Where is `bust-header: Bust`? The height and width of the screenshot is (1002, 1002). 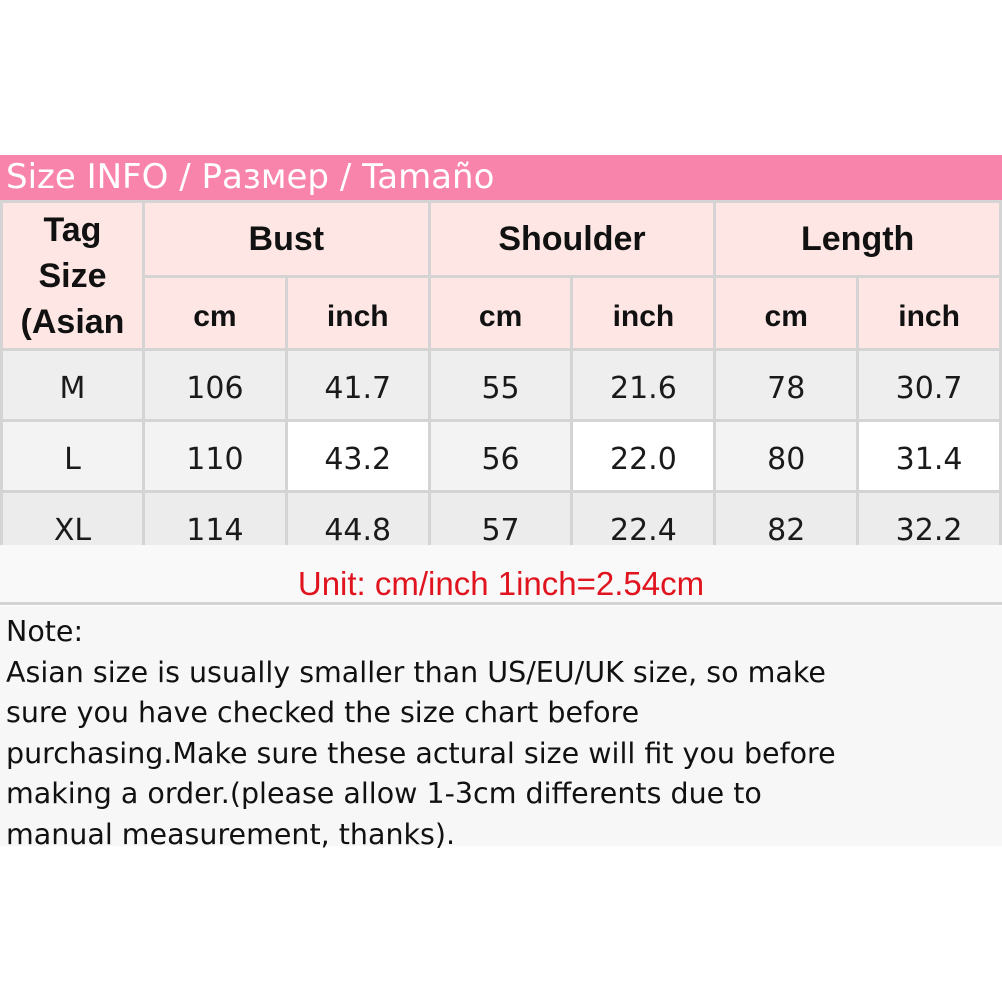
bust-header: Bust is located at coordinates (286, 239).